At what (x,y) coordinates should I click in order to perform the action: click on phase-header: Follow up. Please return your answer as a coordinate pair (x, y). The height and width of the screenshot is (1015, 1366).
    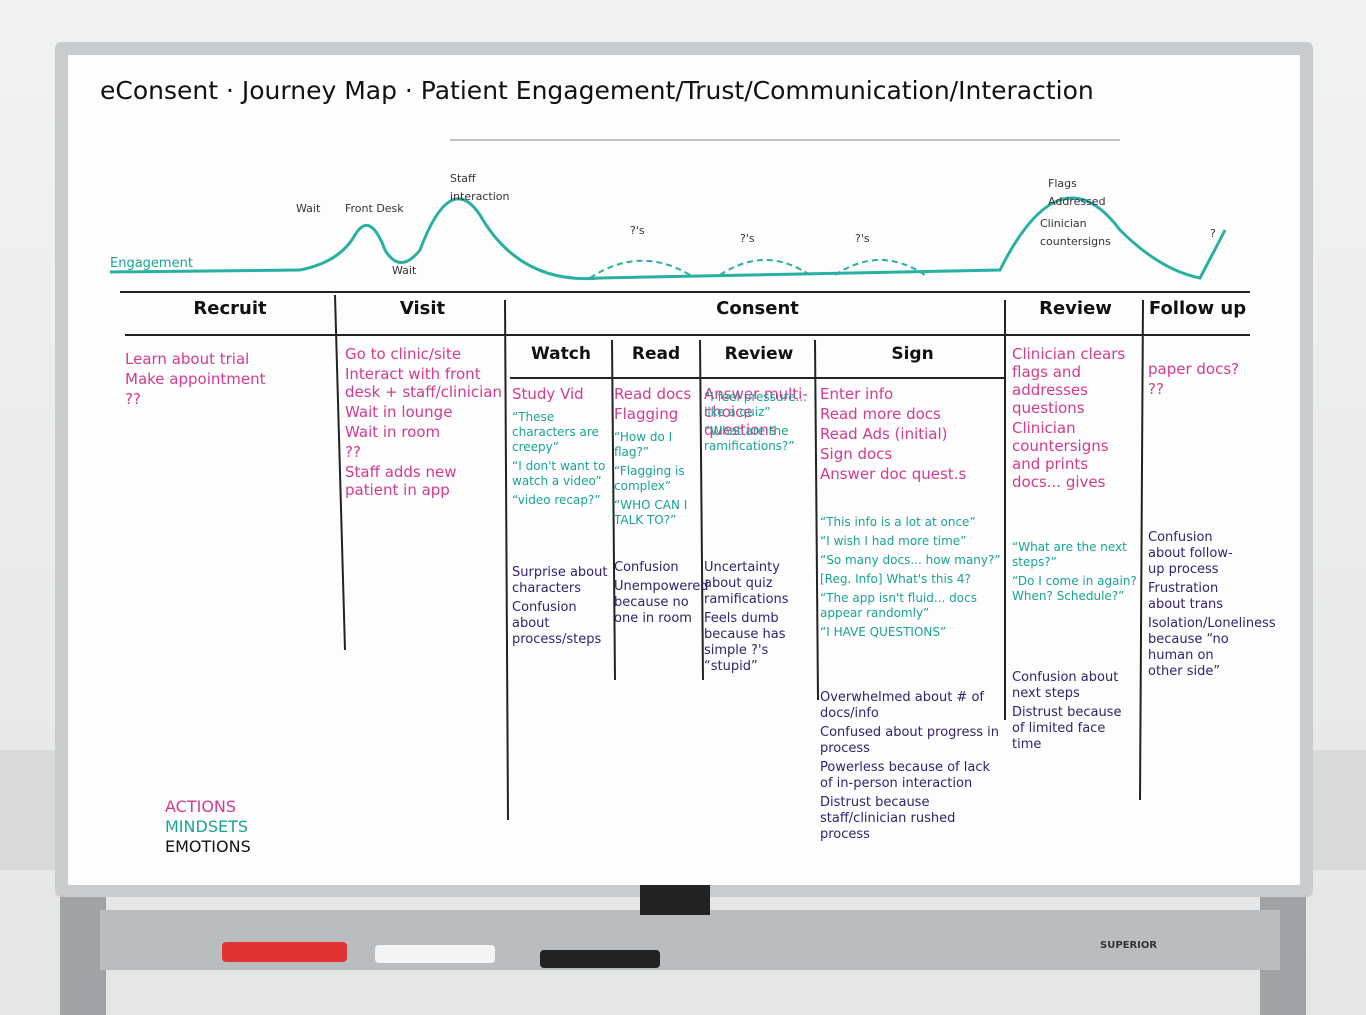
    Looking at the image, I should click on (1197, 308).